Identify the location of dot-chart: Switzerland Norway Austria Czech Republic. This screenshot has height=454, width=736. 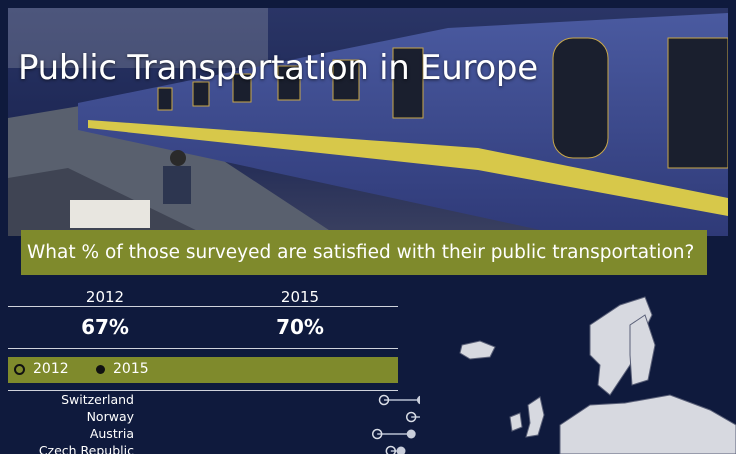
(229, 423).